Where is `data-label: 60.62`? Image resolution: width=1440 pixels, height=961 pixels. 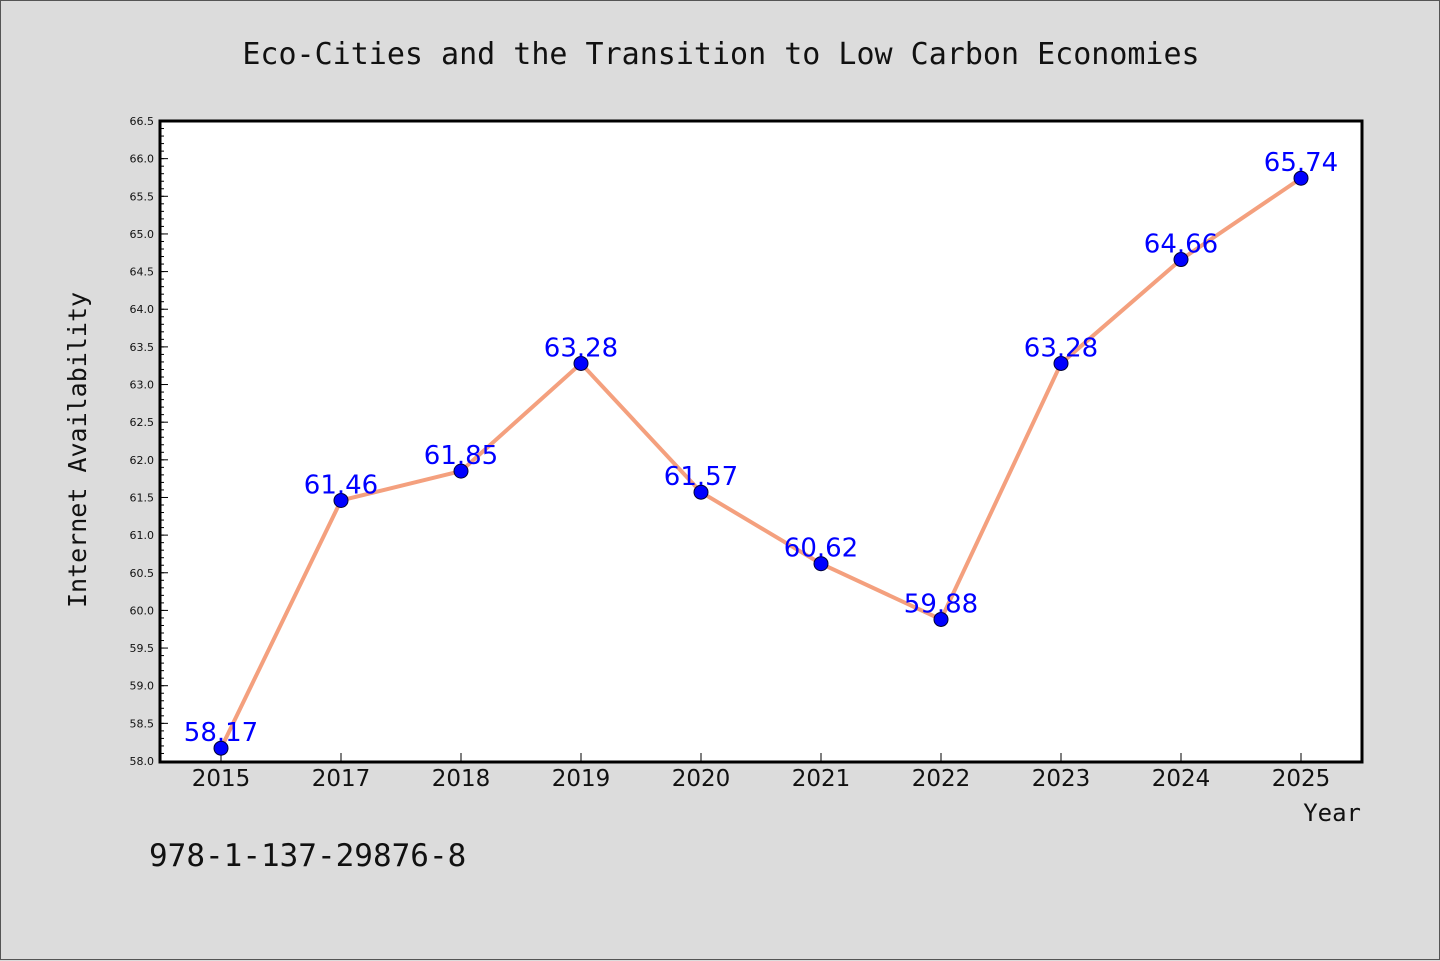
data-label: 60.62 is located at coordinates (821, 549).